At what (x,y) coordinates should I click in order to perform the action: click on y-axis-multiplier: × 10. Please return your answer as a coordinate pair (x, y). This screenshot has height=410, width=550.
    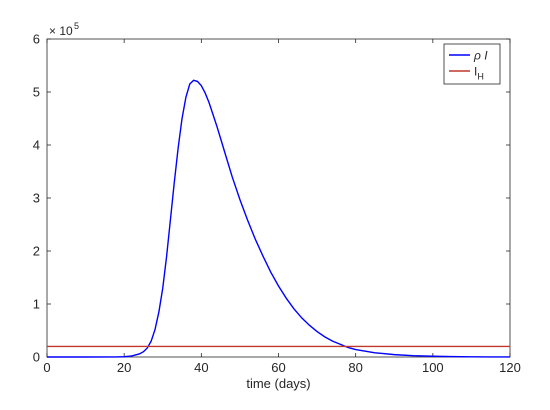
    Looking at the image, I should click on (61, 31).